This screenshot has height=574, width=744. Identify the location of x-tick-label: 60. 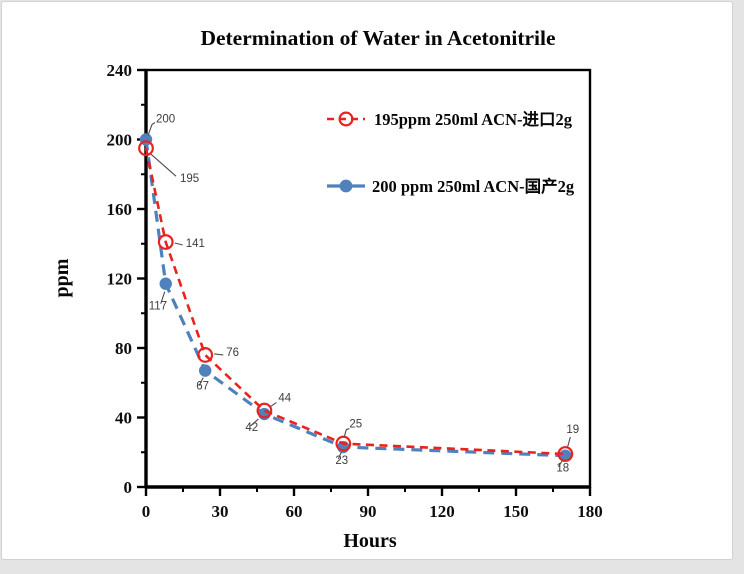
(294, 511).